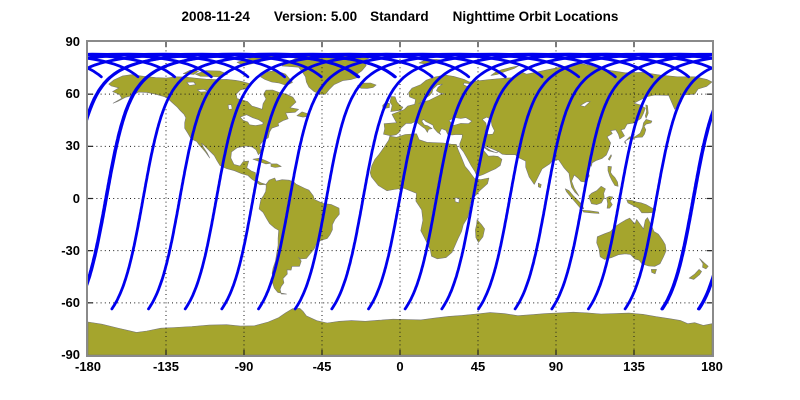 The height and width of the screenshot is (400, 800). Describe the element at coordinates (72, 94) in the screenshot. I see `y-tick-label: 60` at that location.